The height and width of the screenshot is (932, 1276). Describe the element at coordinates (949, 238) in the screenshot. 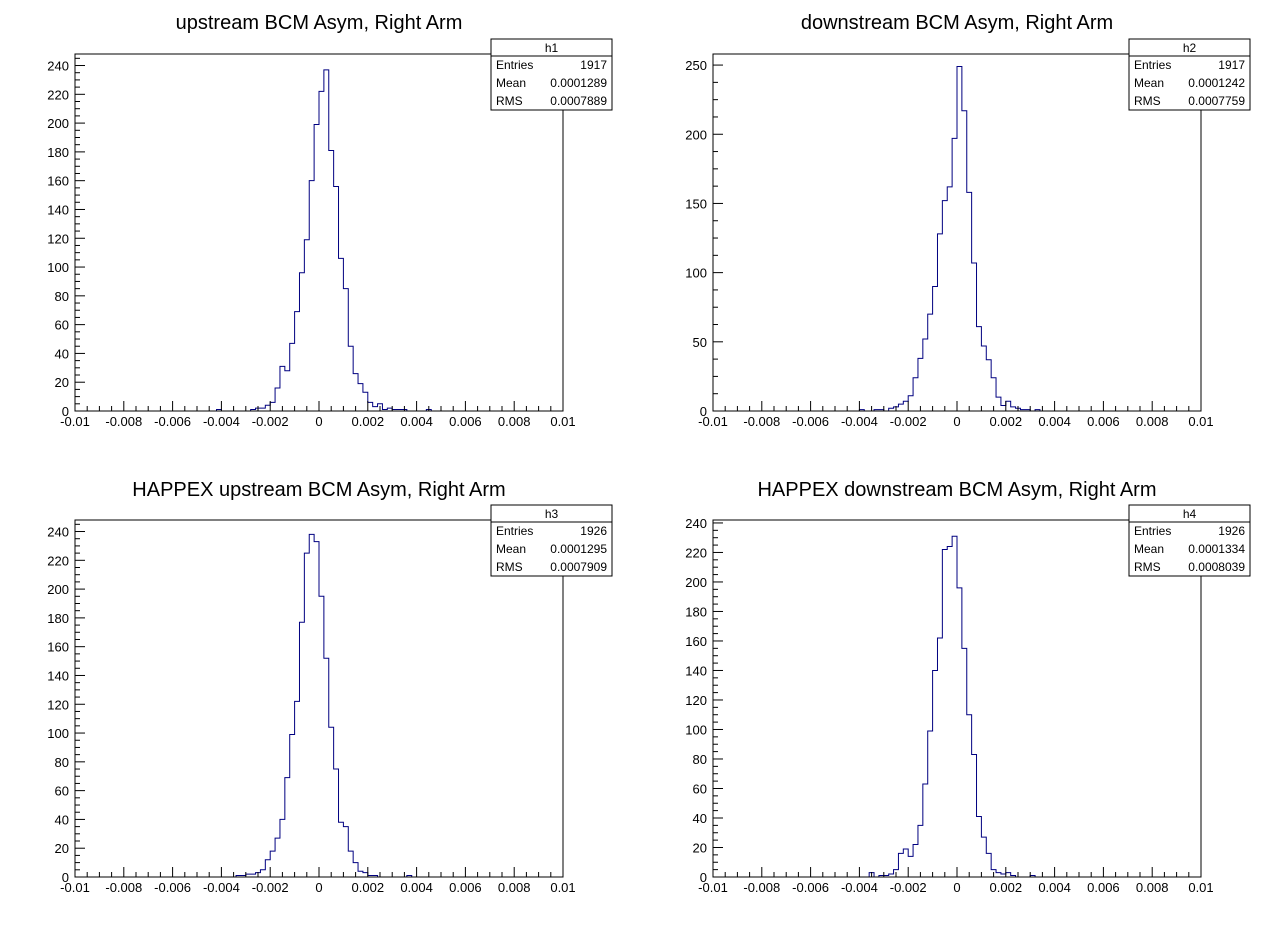

I see `histogram-line` at that location.